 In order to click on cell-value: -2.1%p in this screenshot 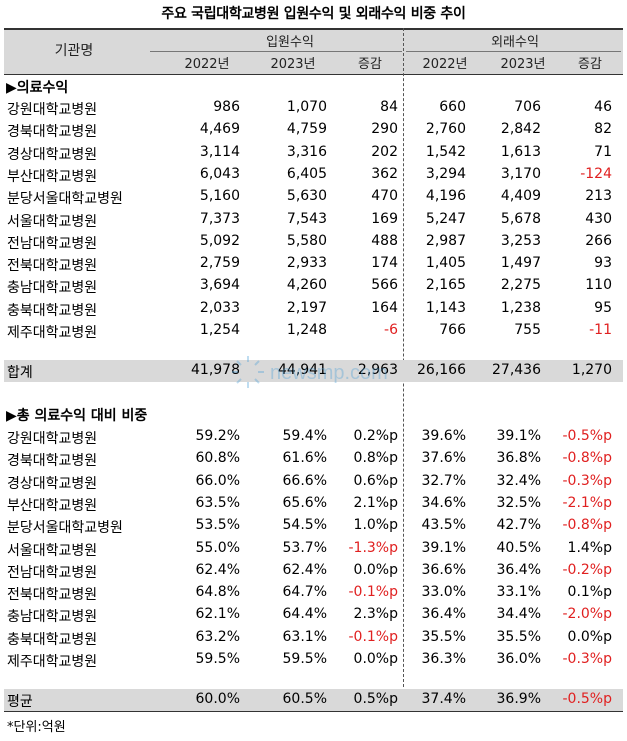, I will do `click(587, 502)`.